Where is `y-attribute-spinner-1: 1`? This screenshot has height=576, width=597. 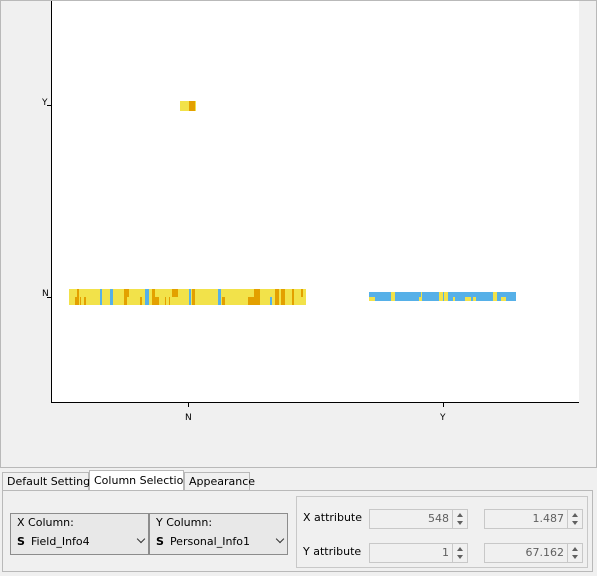 y-attribute-spinner-1: 1 is located at coordinates (418, 553).